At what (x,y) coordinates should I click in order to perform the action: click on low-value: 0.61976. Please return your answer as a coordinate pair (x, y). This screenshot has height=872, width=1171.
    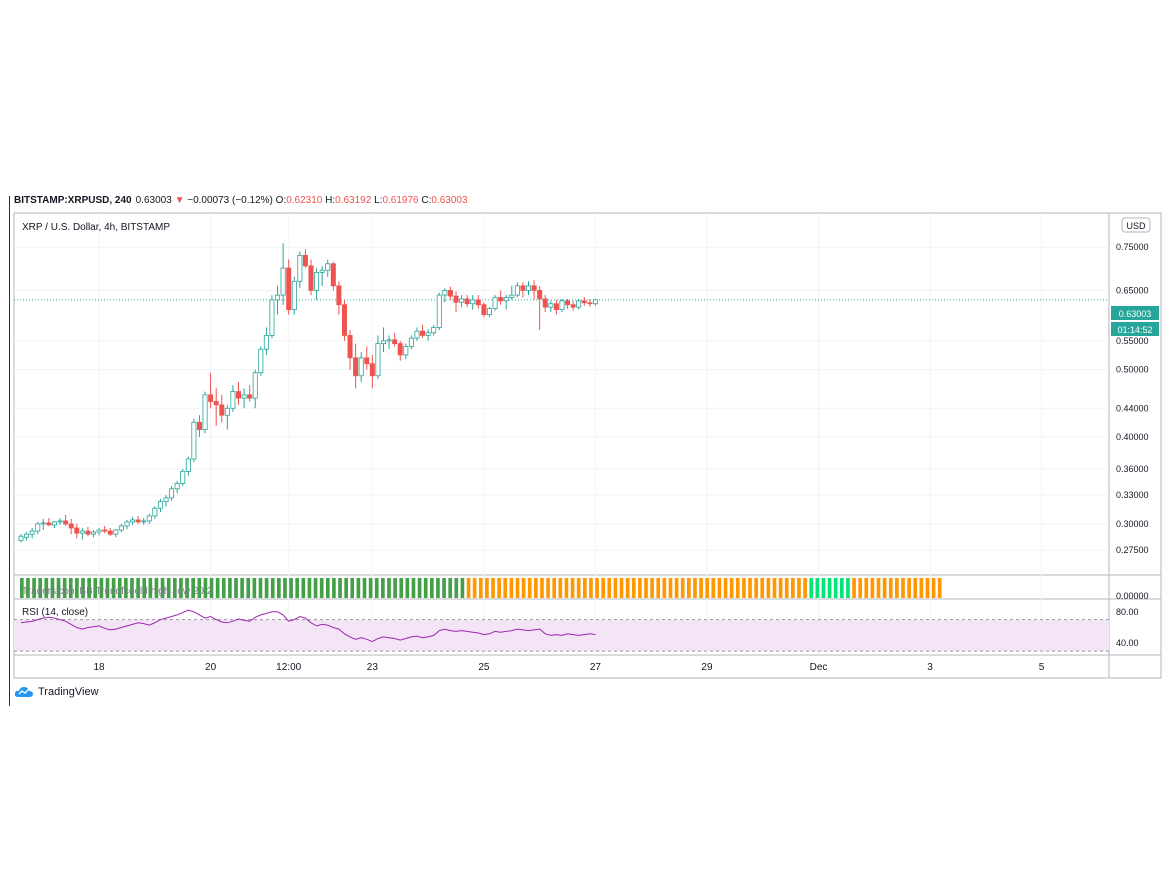
    Looking at the image, I should click on (400, 200).